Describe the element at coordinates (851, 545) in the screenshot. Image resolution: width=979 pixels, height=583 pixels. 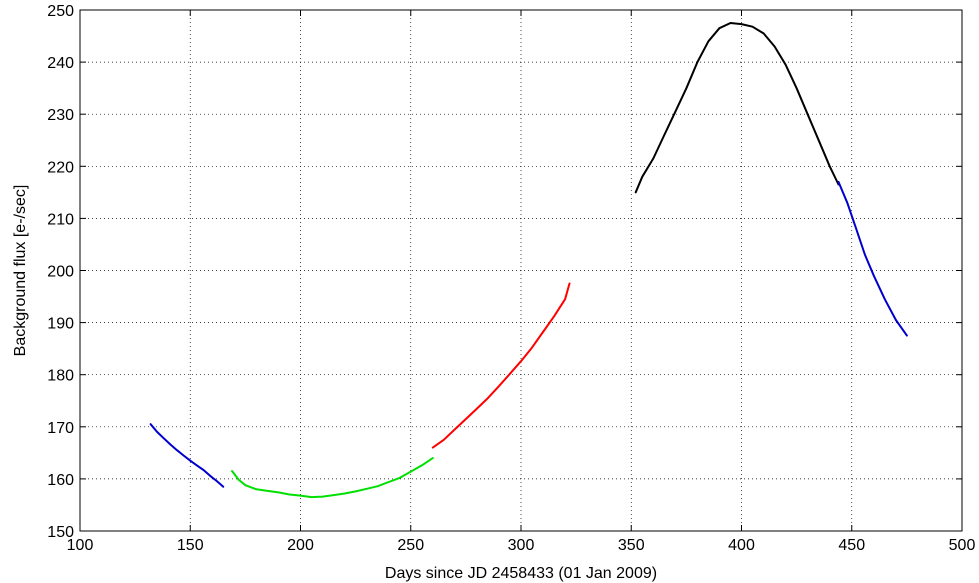
I see `x-tick-label: 450` at that location.